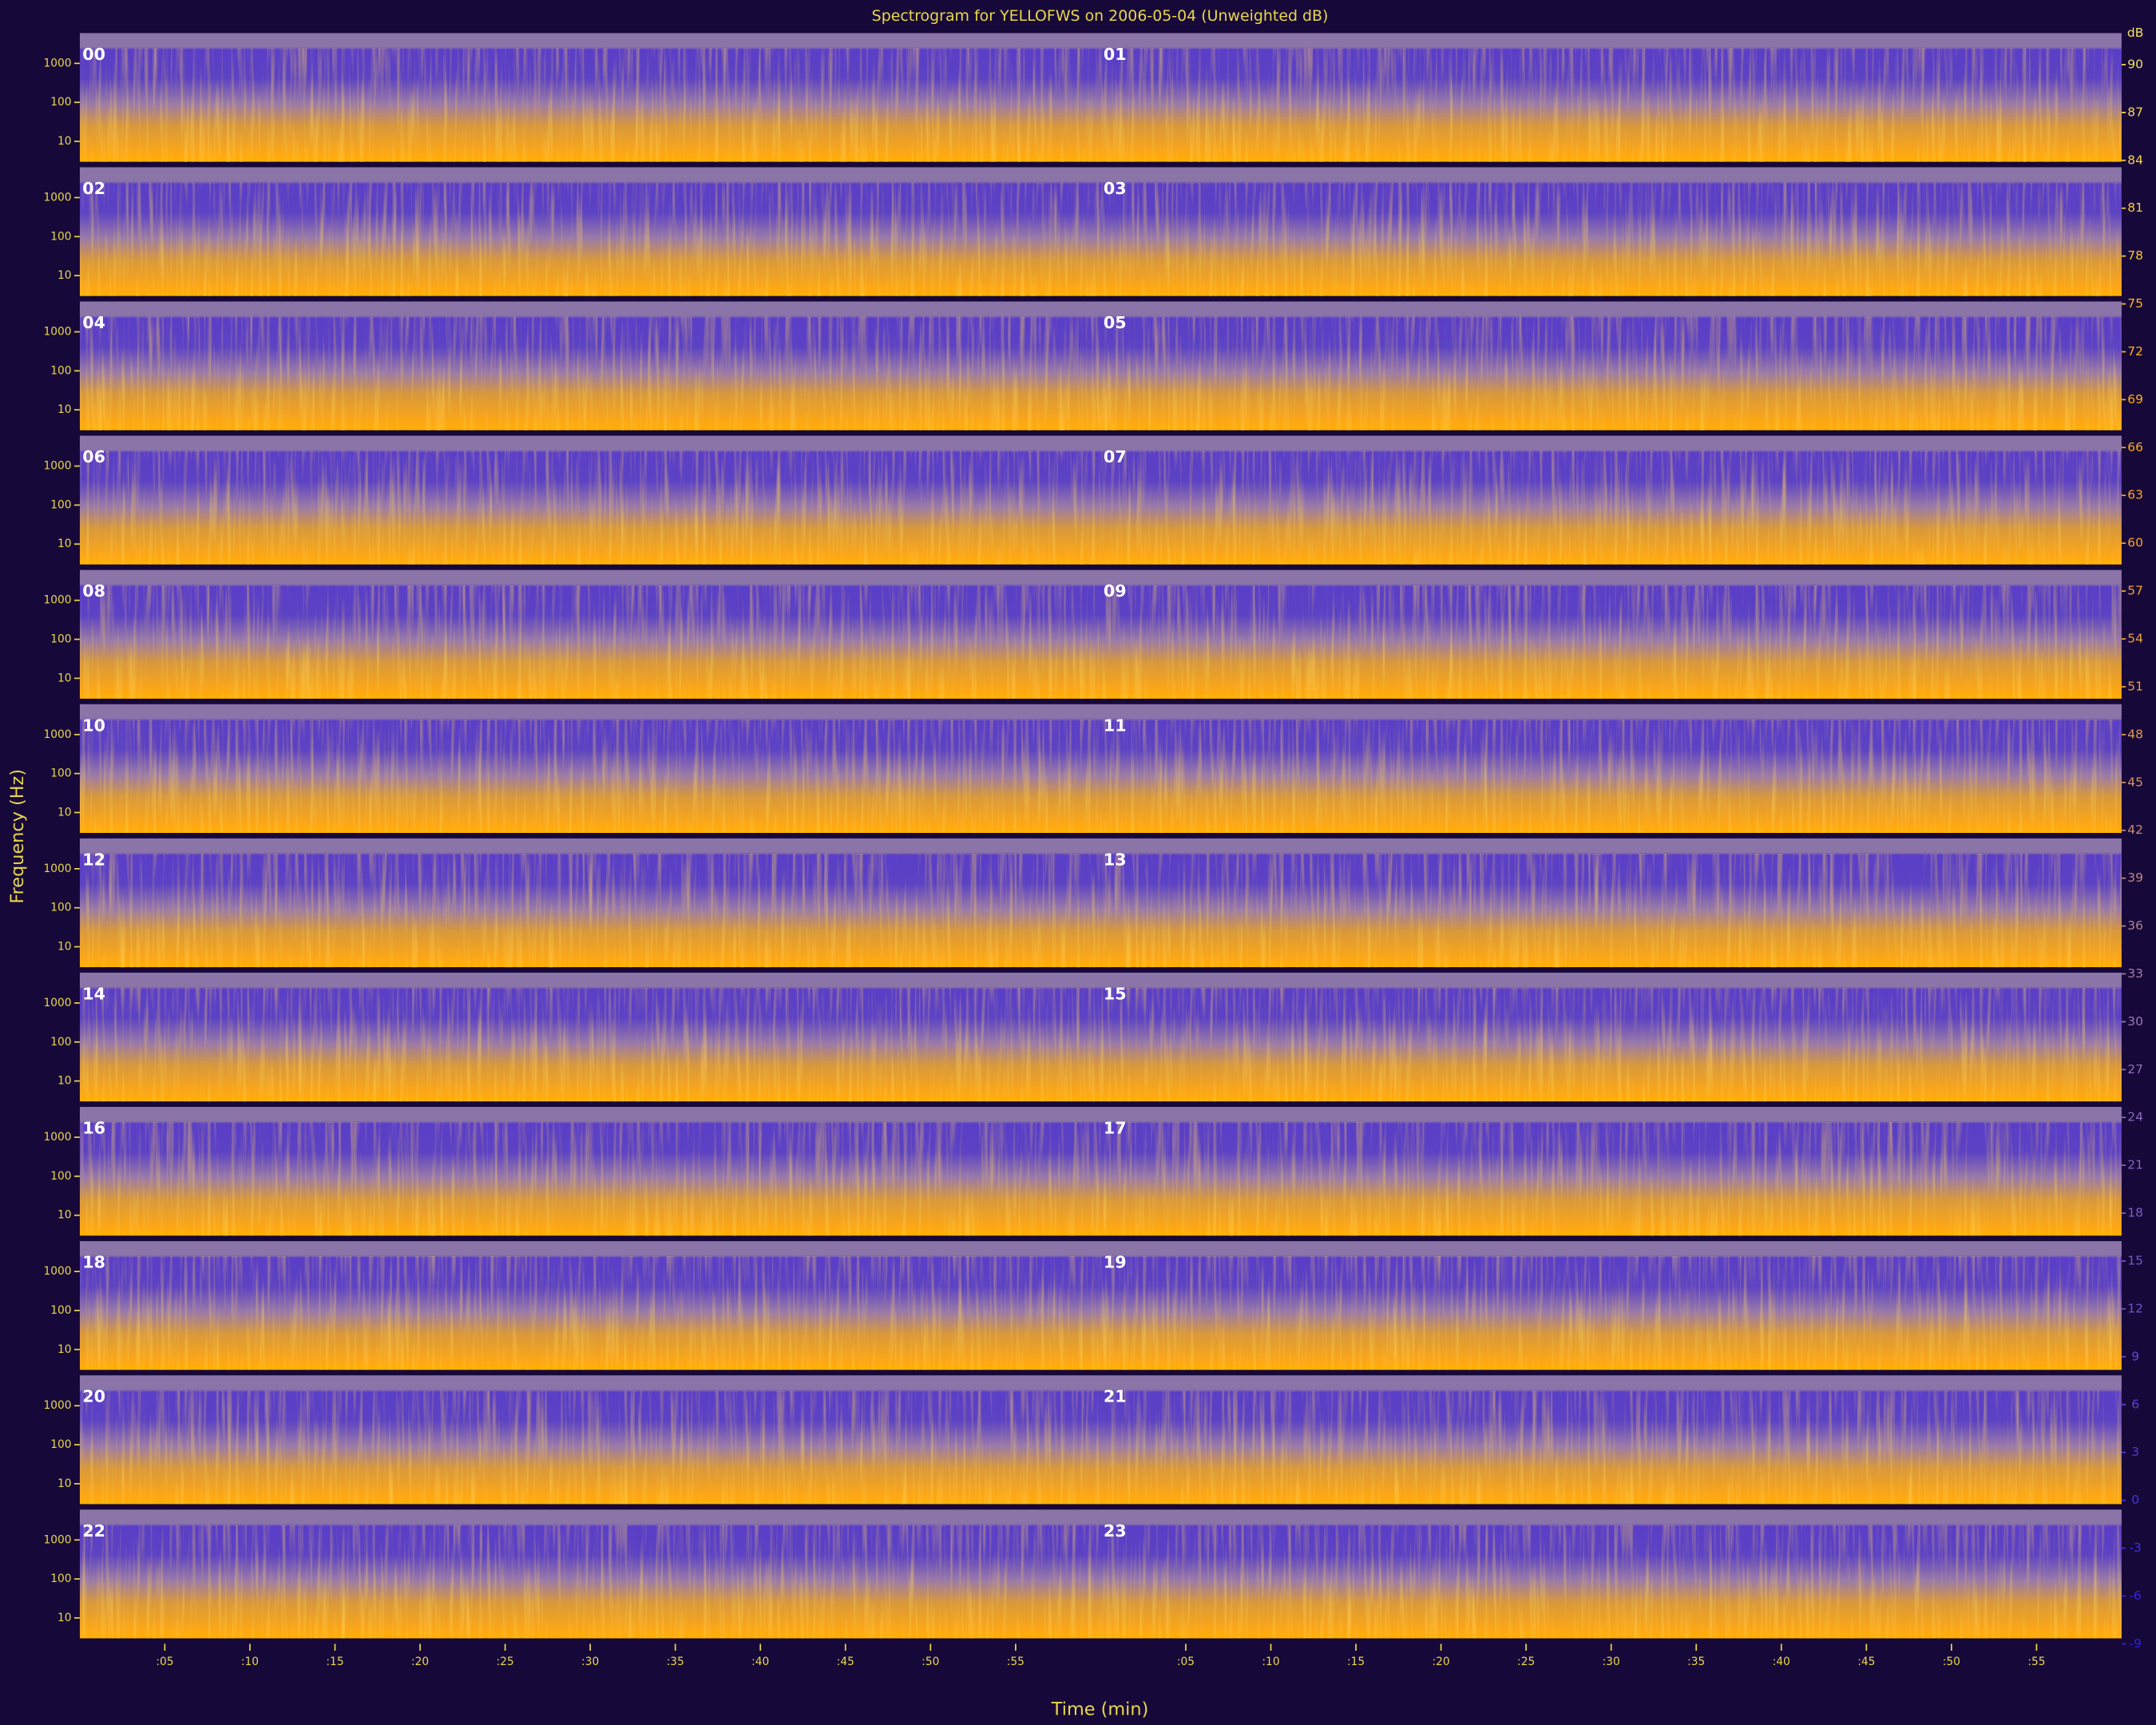 Image resolution: width=2156 pixels, height=1725 pixels. What do you see at coordinates (2135, 256) in the screenshot?
I see `colorbar-tick-label: 78` at bounding box center [2135, 256].